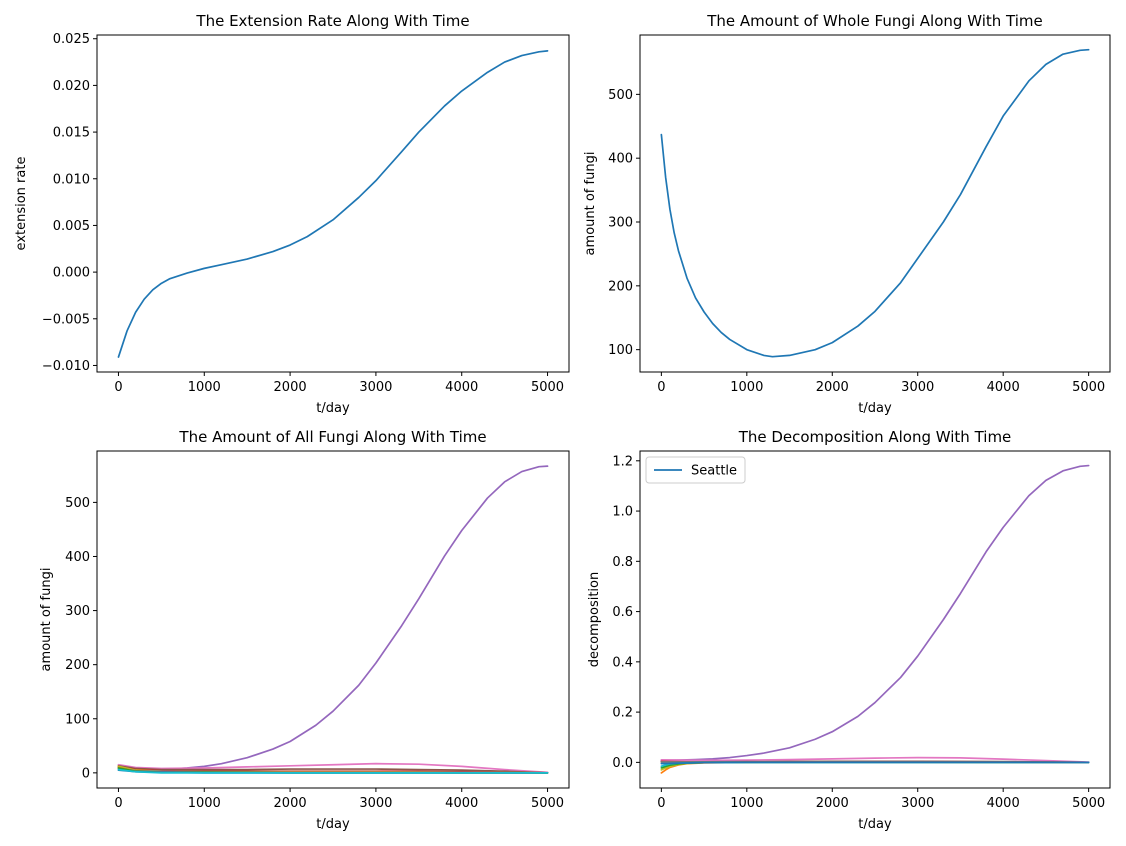 The image size is (1126, 846). I want to click on chart-title: The Extension Rate Along With Time, so click(332, 21).